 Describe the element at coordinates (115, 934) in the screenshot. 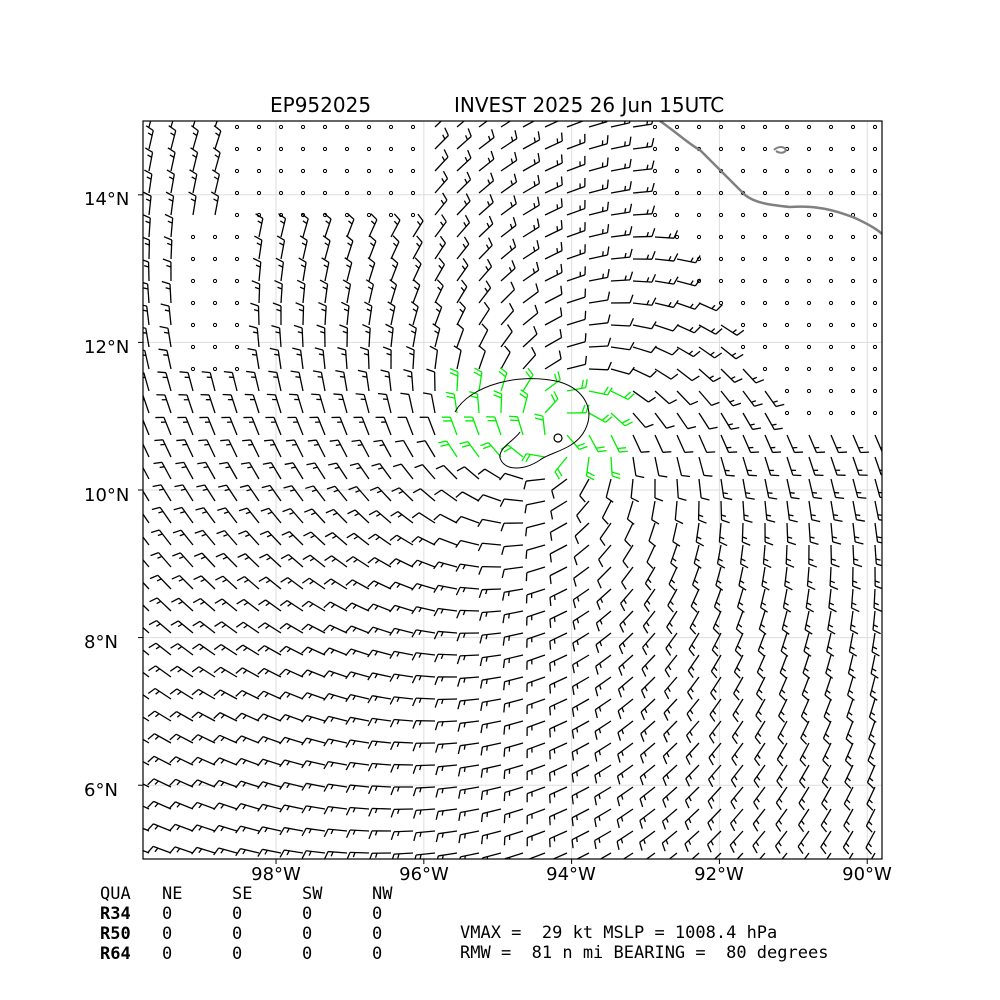

I see `row-label-r50: R50` at that location.